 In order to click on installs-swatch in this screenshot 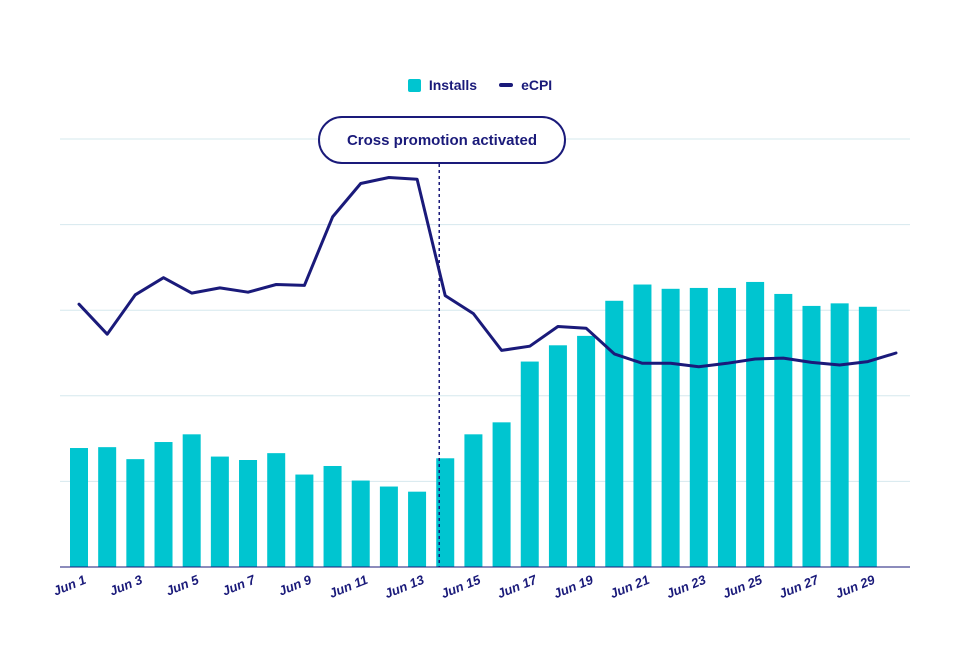, I will do `click(414, 85)`.